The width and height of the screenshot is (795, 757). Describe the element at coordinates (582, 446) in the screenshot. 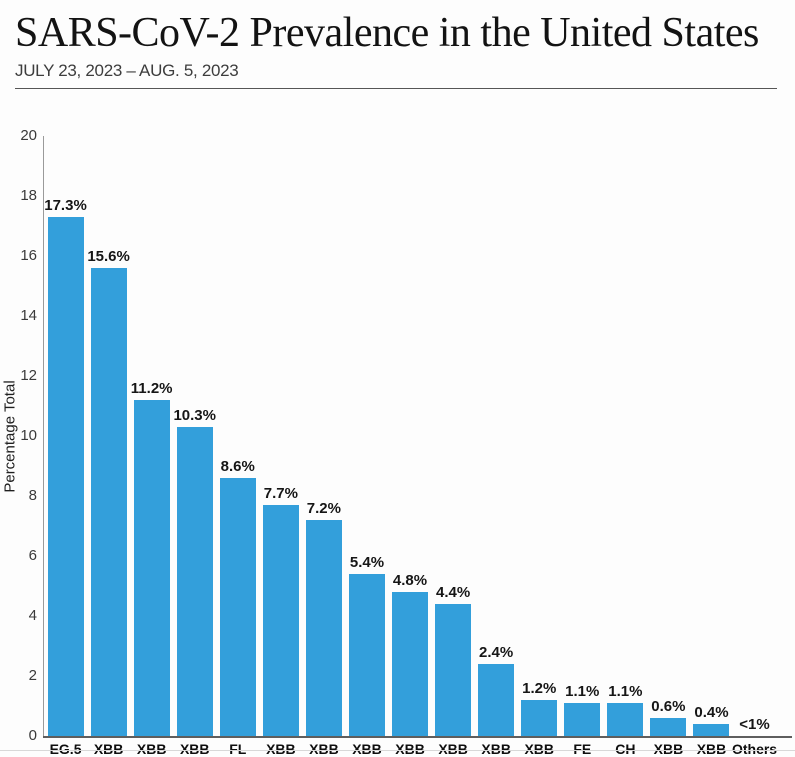

I see `bar-column: 1.1% FE` at that location.